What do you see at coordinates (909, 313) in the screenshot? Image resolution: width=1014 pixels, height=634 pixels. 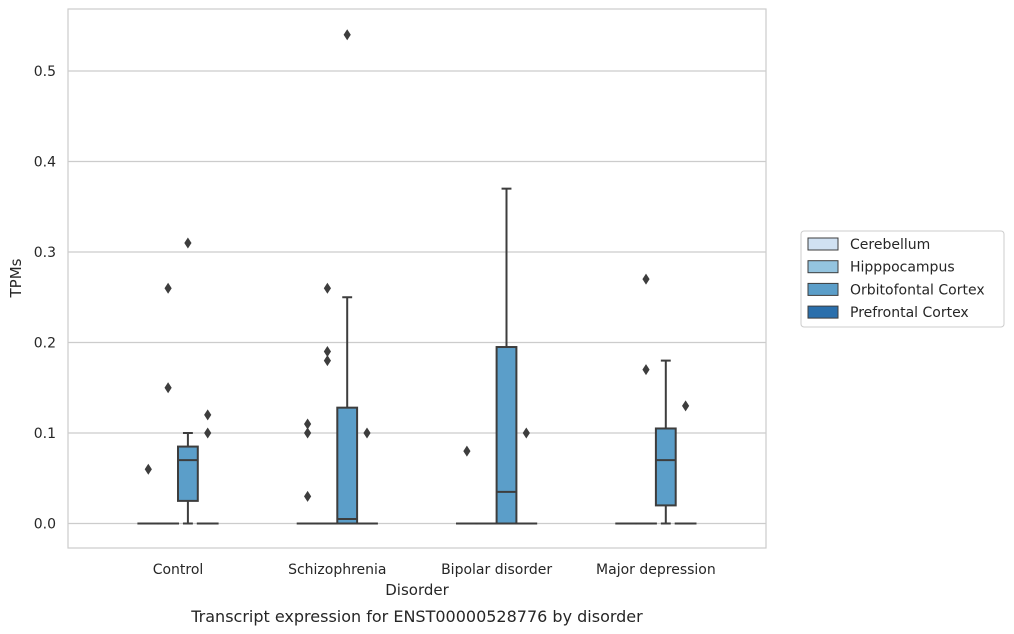 I see `legend-label: Prefrontal Cortex` at bounding box center [909, 313].